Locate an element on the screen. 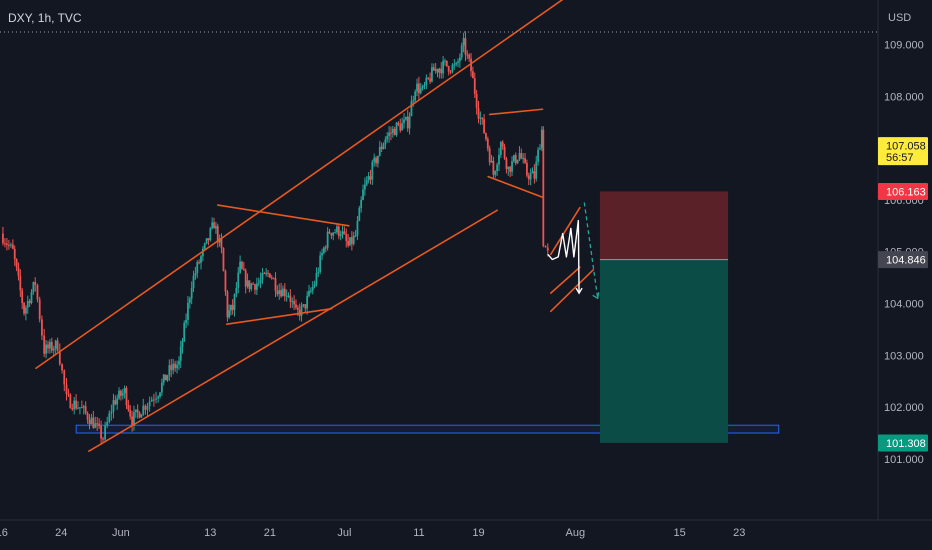 The width and height of the screenshot is (932, 550). take-profit-zone is located at coordinates (664, 351).